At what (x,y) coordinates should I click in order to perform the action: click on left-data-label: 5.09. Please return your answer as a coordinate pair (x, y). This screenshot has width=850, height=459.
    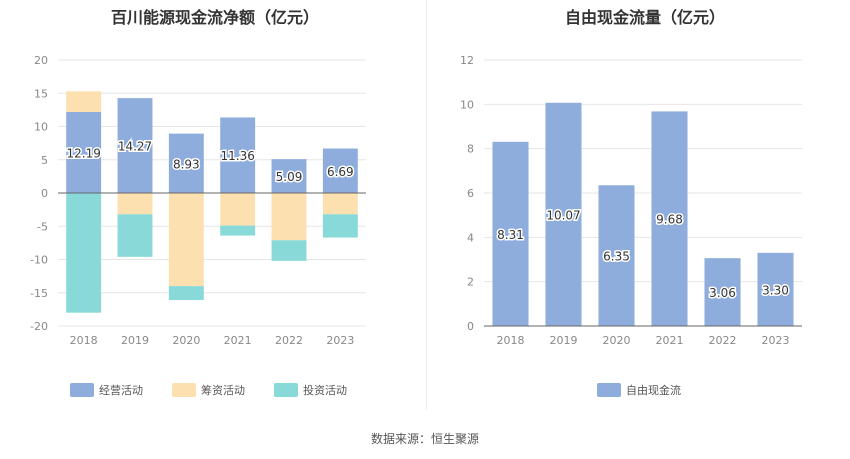
    Looking at the image, I should click on (289, 177).